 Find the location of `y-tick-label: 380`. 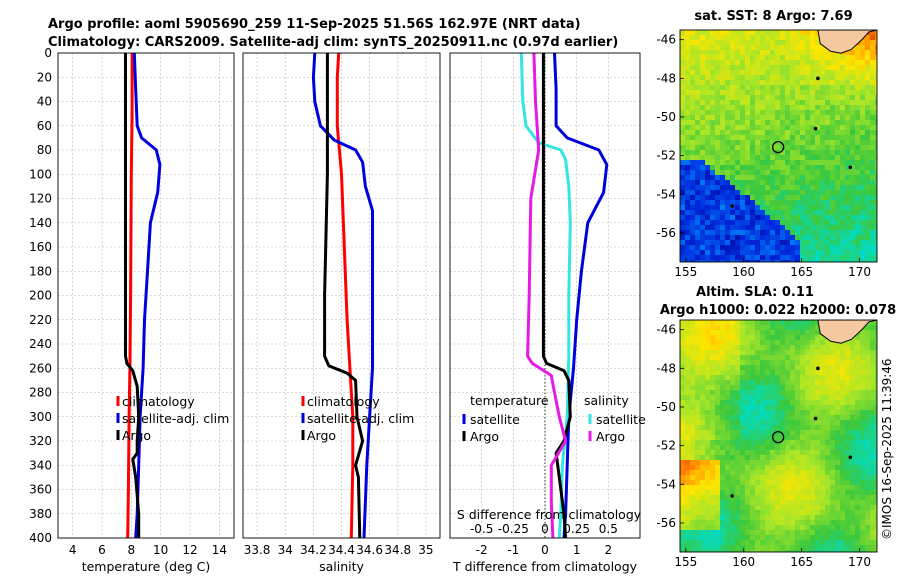

y-tick-label: 380 is located at coordinates (40, 514).